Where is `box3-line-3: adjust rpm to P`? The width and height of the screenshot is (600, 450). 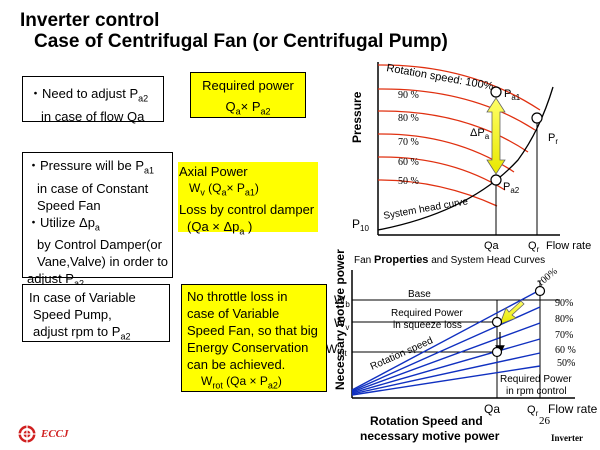 box3-line-3: adjust rpm to P is located at coordinates (77, 331).